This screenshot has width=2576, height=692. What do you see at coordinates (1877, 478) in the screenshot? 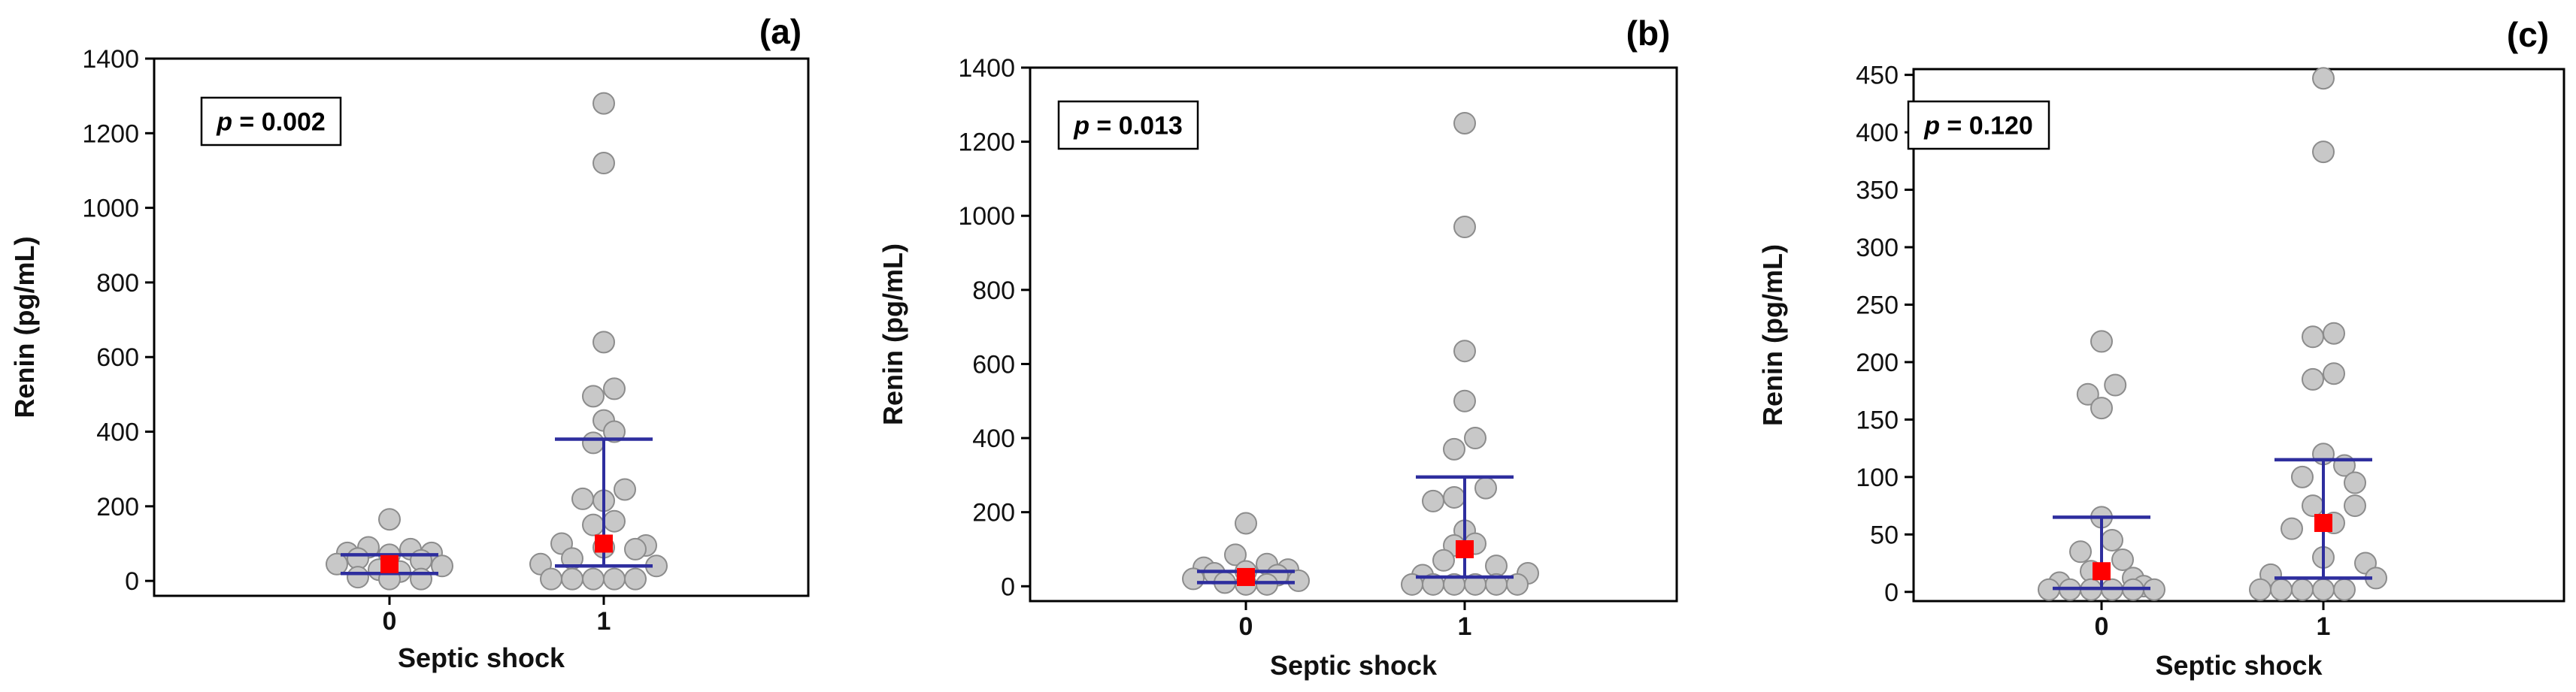
I see `y-tick-label: 100` at bounding box center [1877, 478].